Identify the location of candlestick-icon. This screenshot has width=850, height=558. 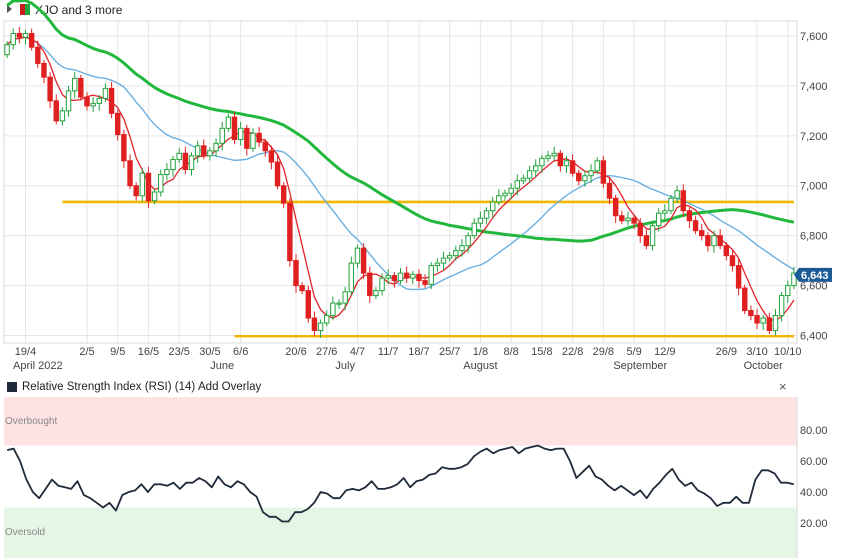
(25, 9).